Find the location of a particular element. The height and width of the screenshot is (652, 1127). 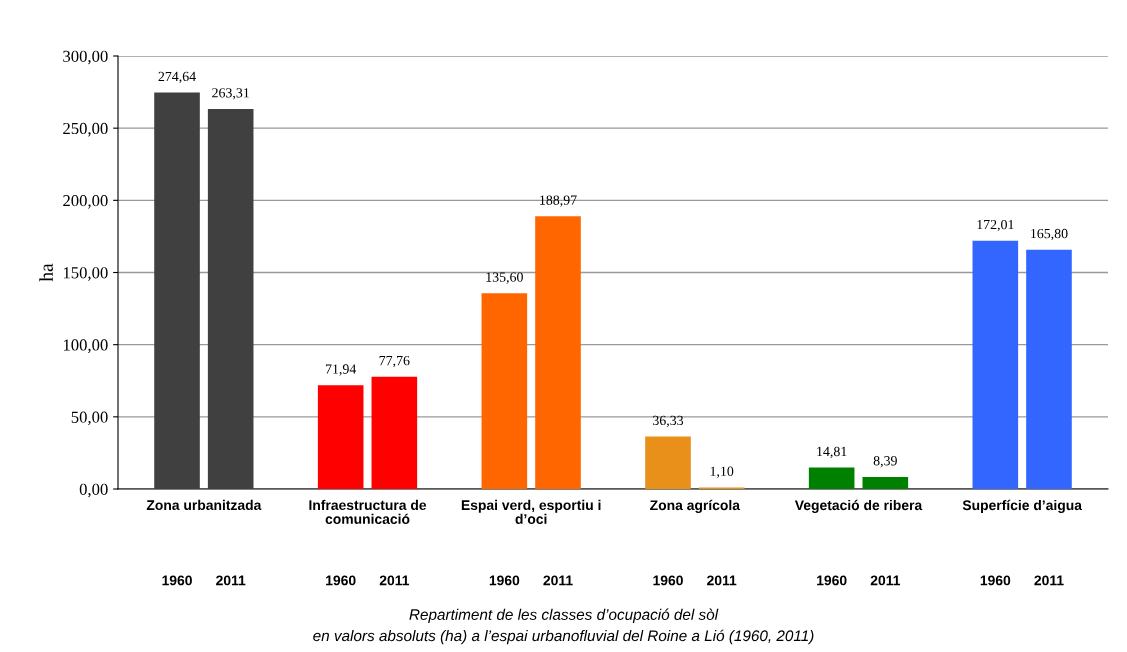

data-label: 188,97 is located at coordinates (558, 201).